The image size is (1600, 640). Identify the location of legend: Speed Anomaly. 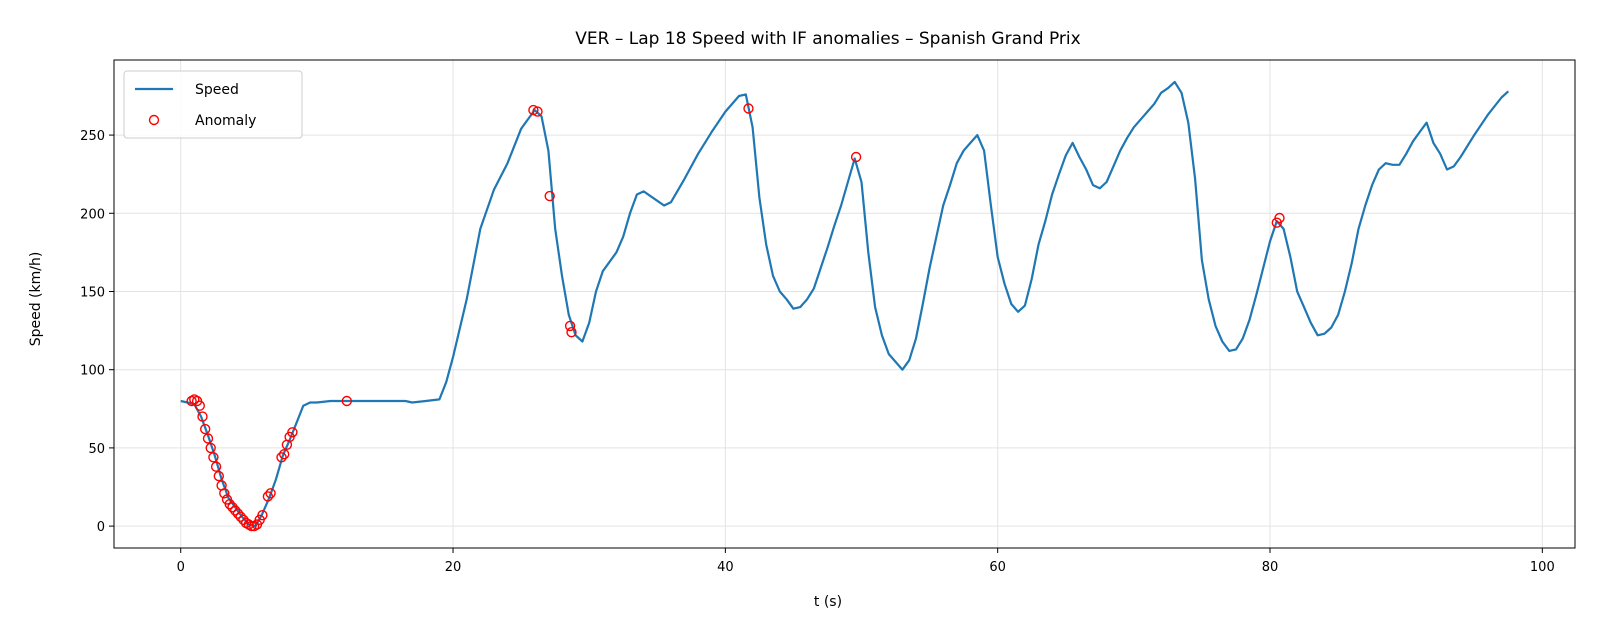
(213, 104).